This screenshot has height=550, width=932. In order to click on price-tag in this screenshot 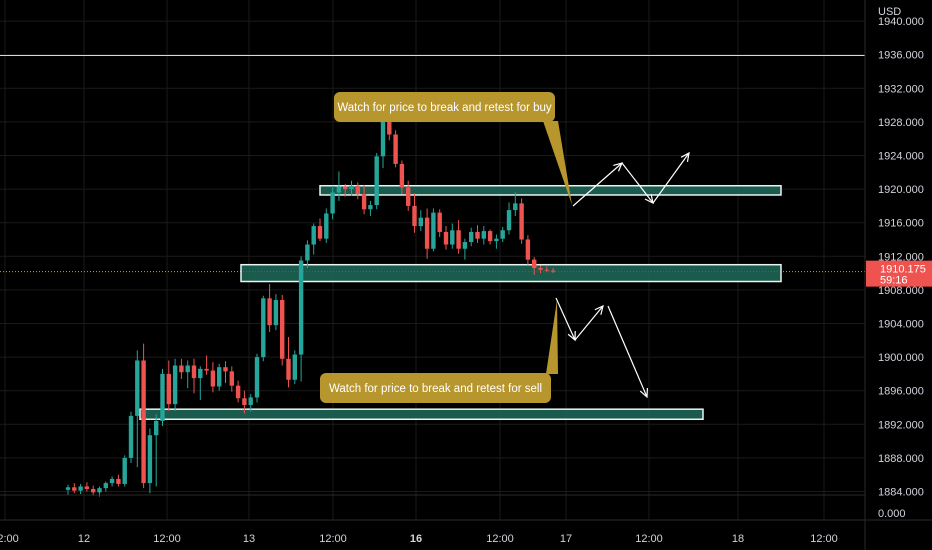, I will do `click(899, 273)`.